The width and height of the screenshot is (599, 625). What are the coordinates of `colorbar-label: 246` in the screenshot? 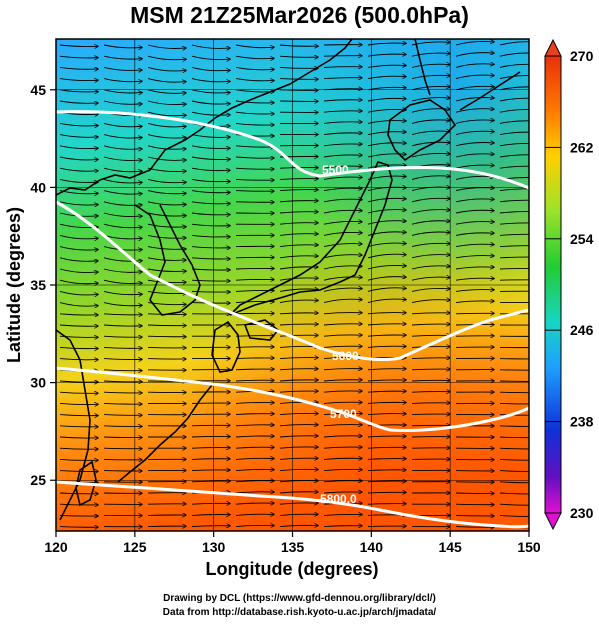 It's located at (582, 330).